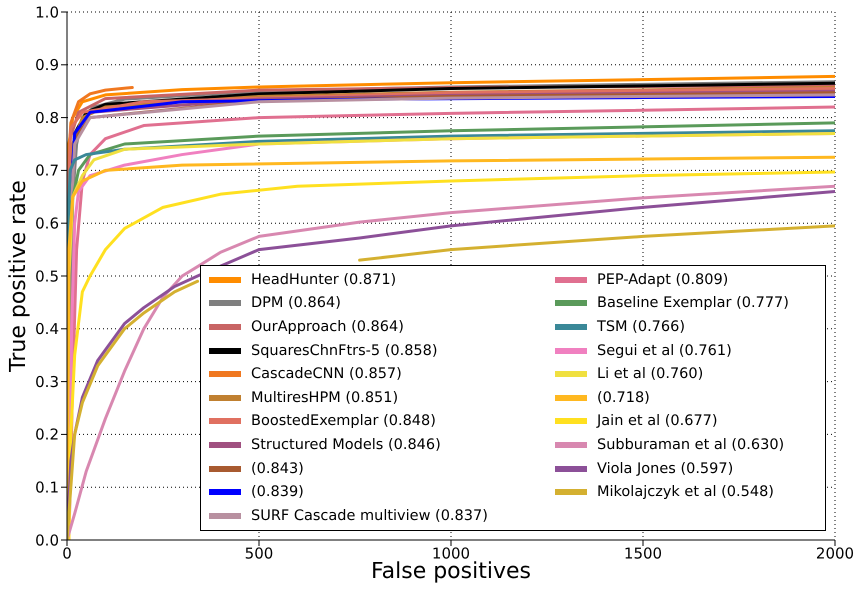 The height and width of the screenshot is (592, 855). Describe the element at coordinates (664, 350) in the screenshot. I see `legend-label: Segui et al (0.761)` at that location.